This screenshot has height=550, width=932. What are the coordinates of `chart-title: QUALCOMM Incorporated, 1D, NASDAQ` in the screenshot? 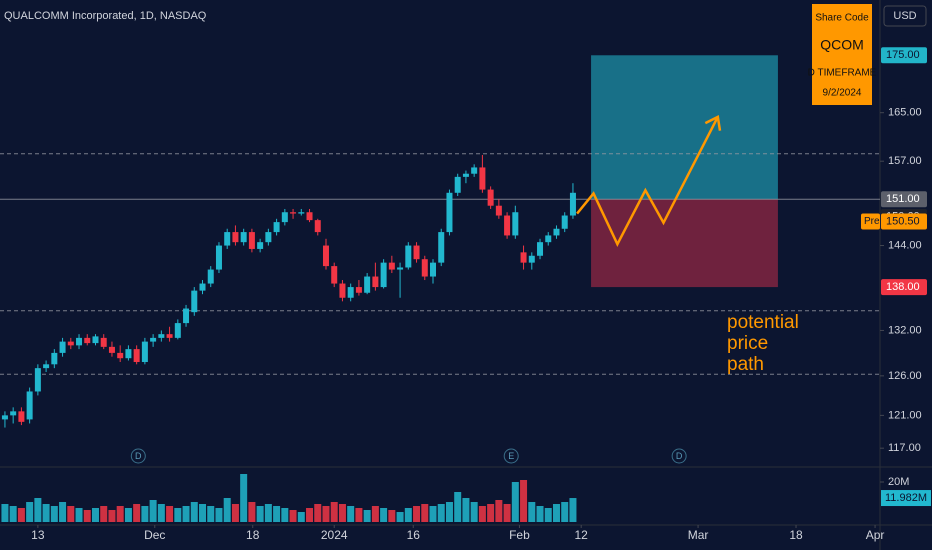 It's located at (105, 16).